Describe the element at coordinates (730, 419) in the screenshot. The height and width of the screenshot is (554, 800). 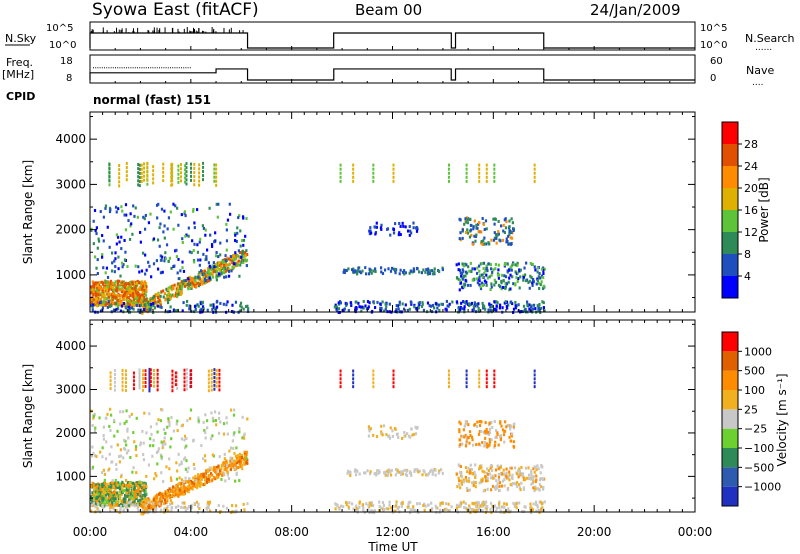
I see `velocity-colorbar-frame` at that location.